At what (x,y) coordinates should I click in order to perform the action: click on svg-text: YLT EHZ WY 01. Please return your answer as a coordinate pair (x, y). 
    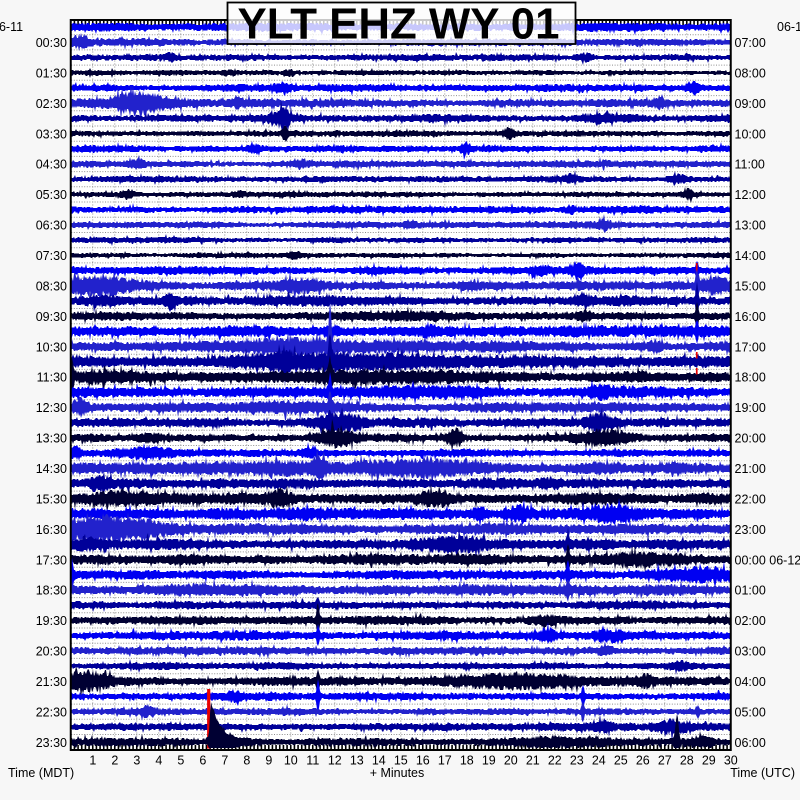
    Looking at the image, I should click on (399, 24).